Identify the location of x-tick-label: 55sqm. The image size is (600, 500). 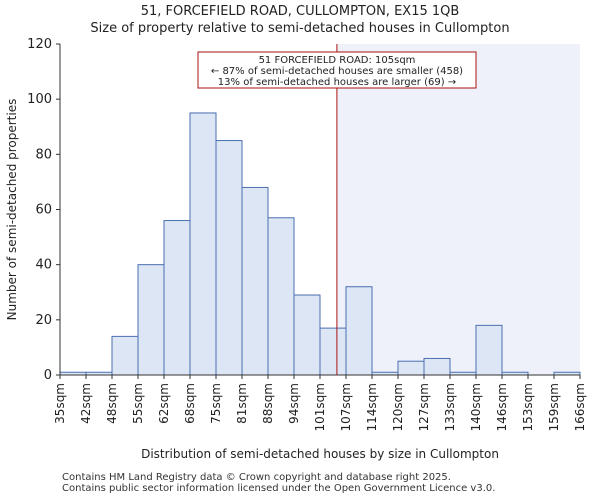
(138, 403).